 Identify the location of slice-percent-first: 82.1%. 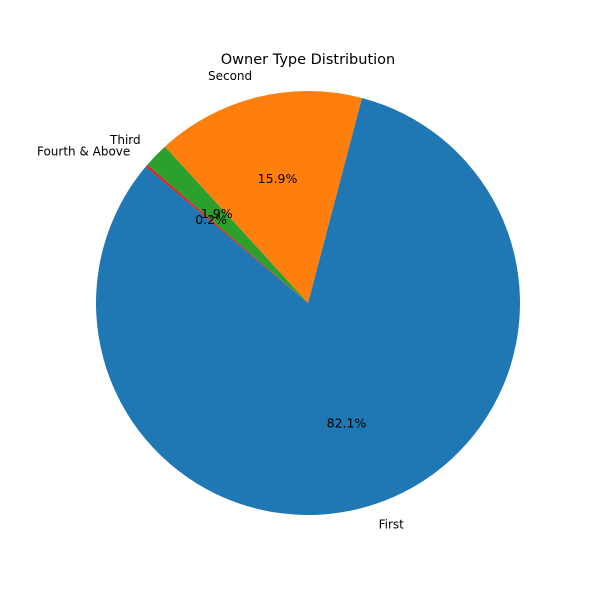
(347, 423).